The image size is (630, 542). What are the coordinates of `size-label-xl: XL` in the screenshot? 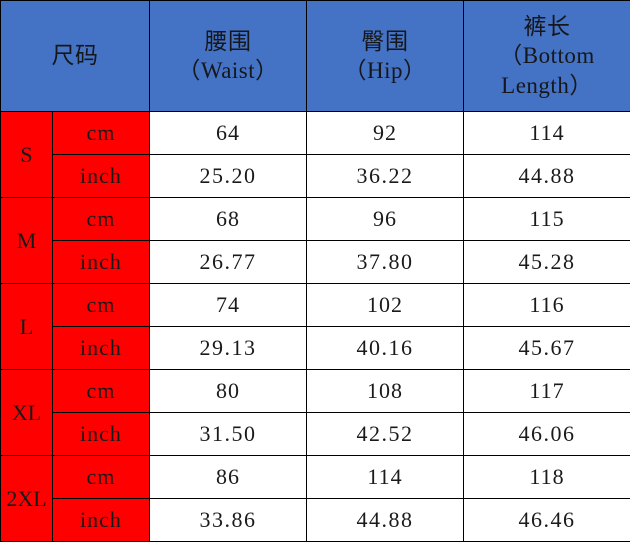 It's located at (27, 413).